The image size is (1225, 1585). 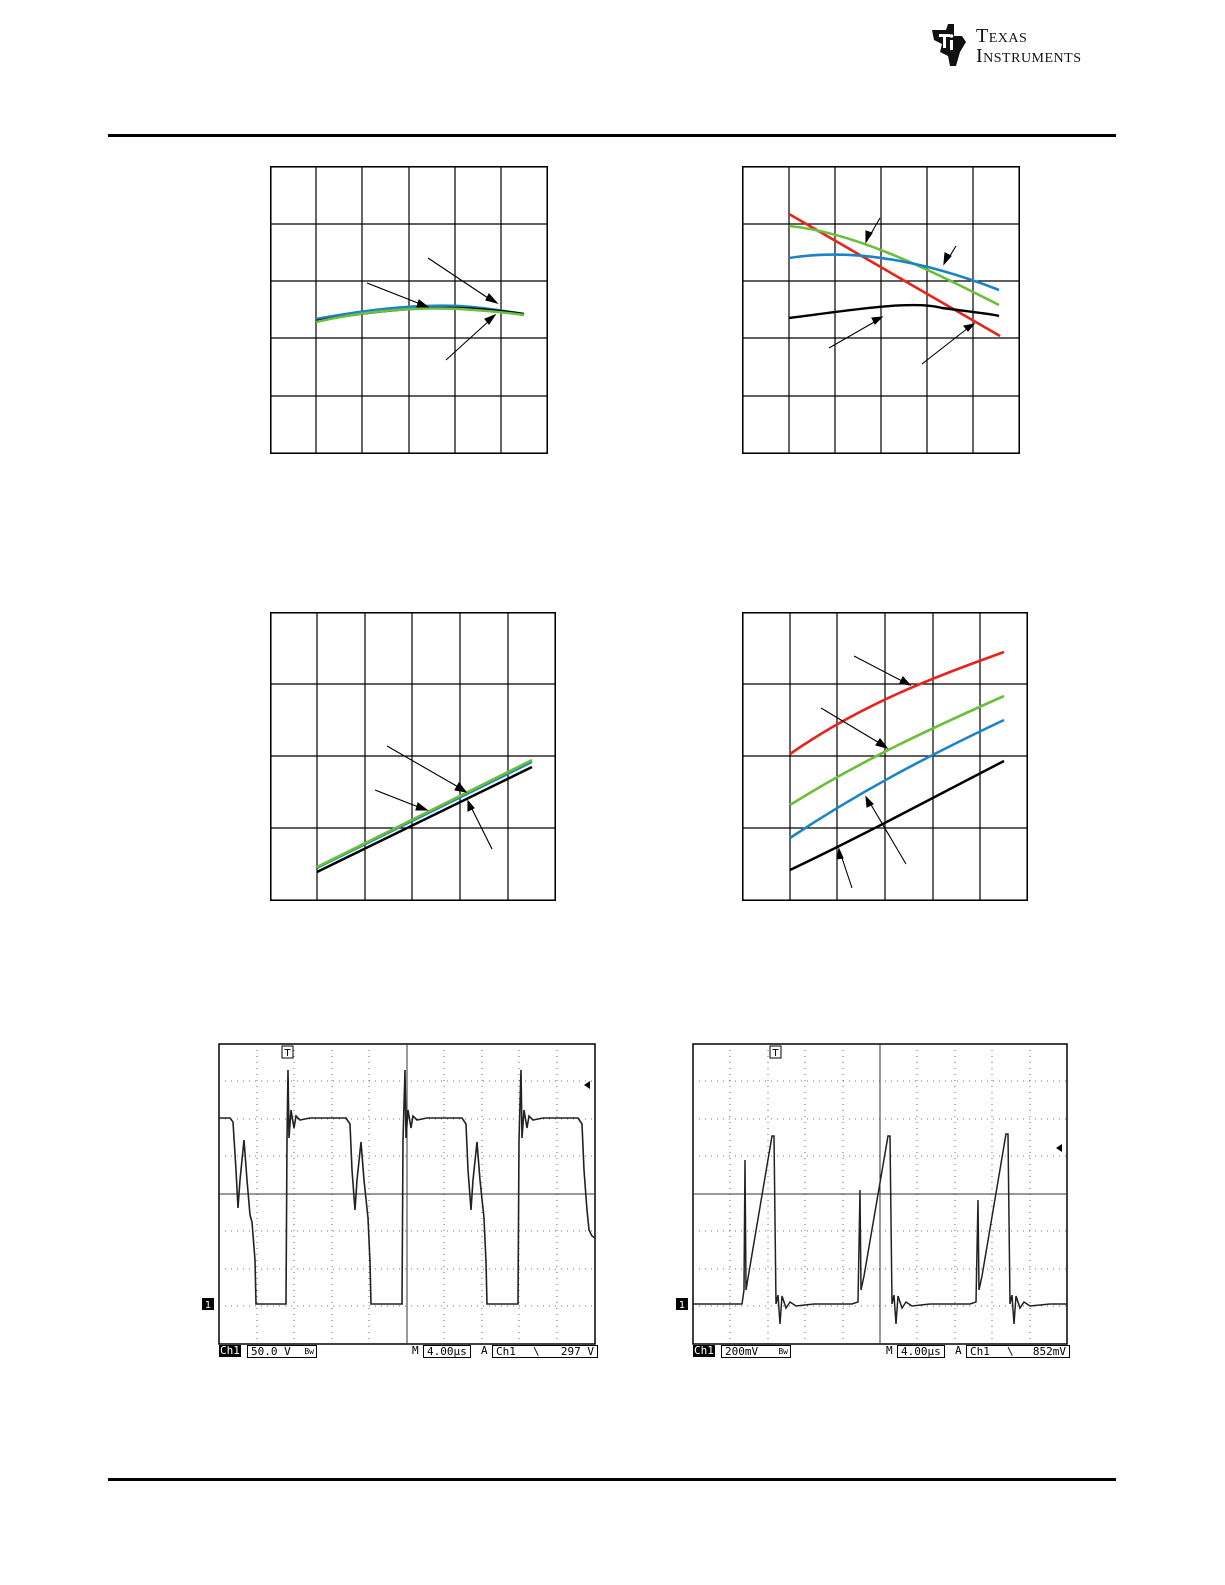 I want to click on volts-per-div: 200mV Bw, so click(x=756, y=1351).